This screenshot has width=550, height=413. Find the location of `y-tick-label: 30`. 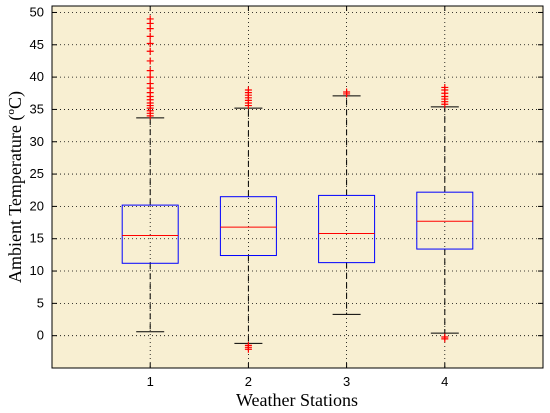

y-tick-label: 30 is located at coordinates (37, 141).